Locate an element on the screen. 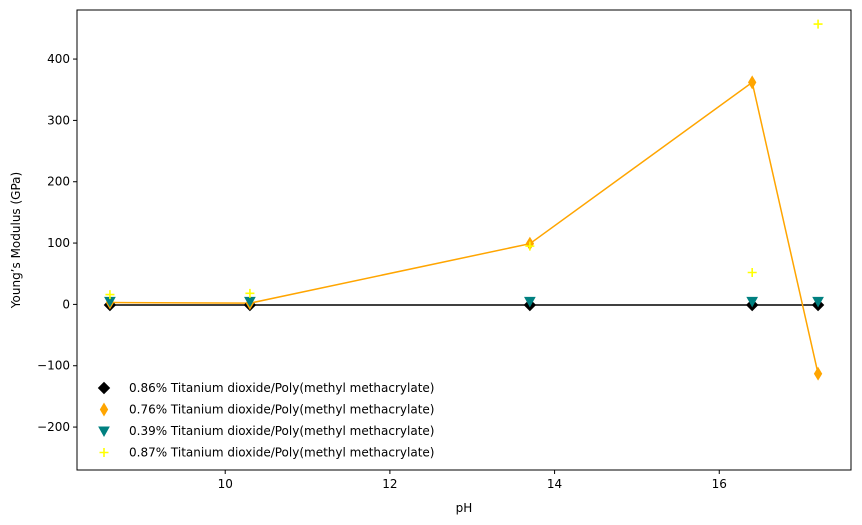  y-tick-label-4: 100 is located at coordinates (58, 243).